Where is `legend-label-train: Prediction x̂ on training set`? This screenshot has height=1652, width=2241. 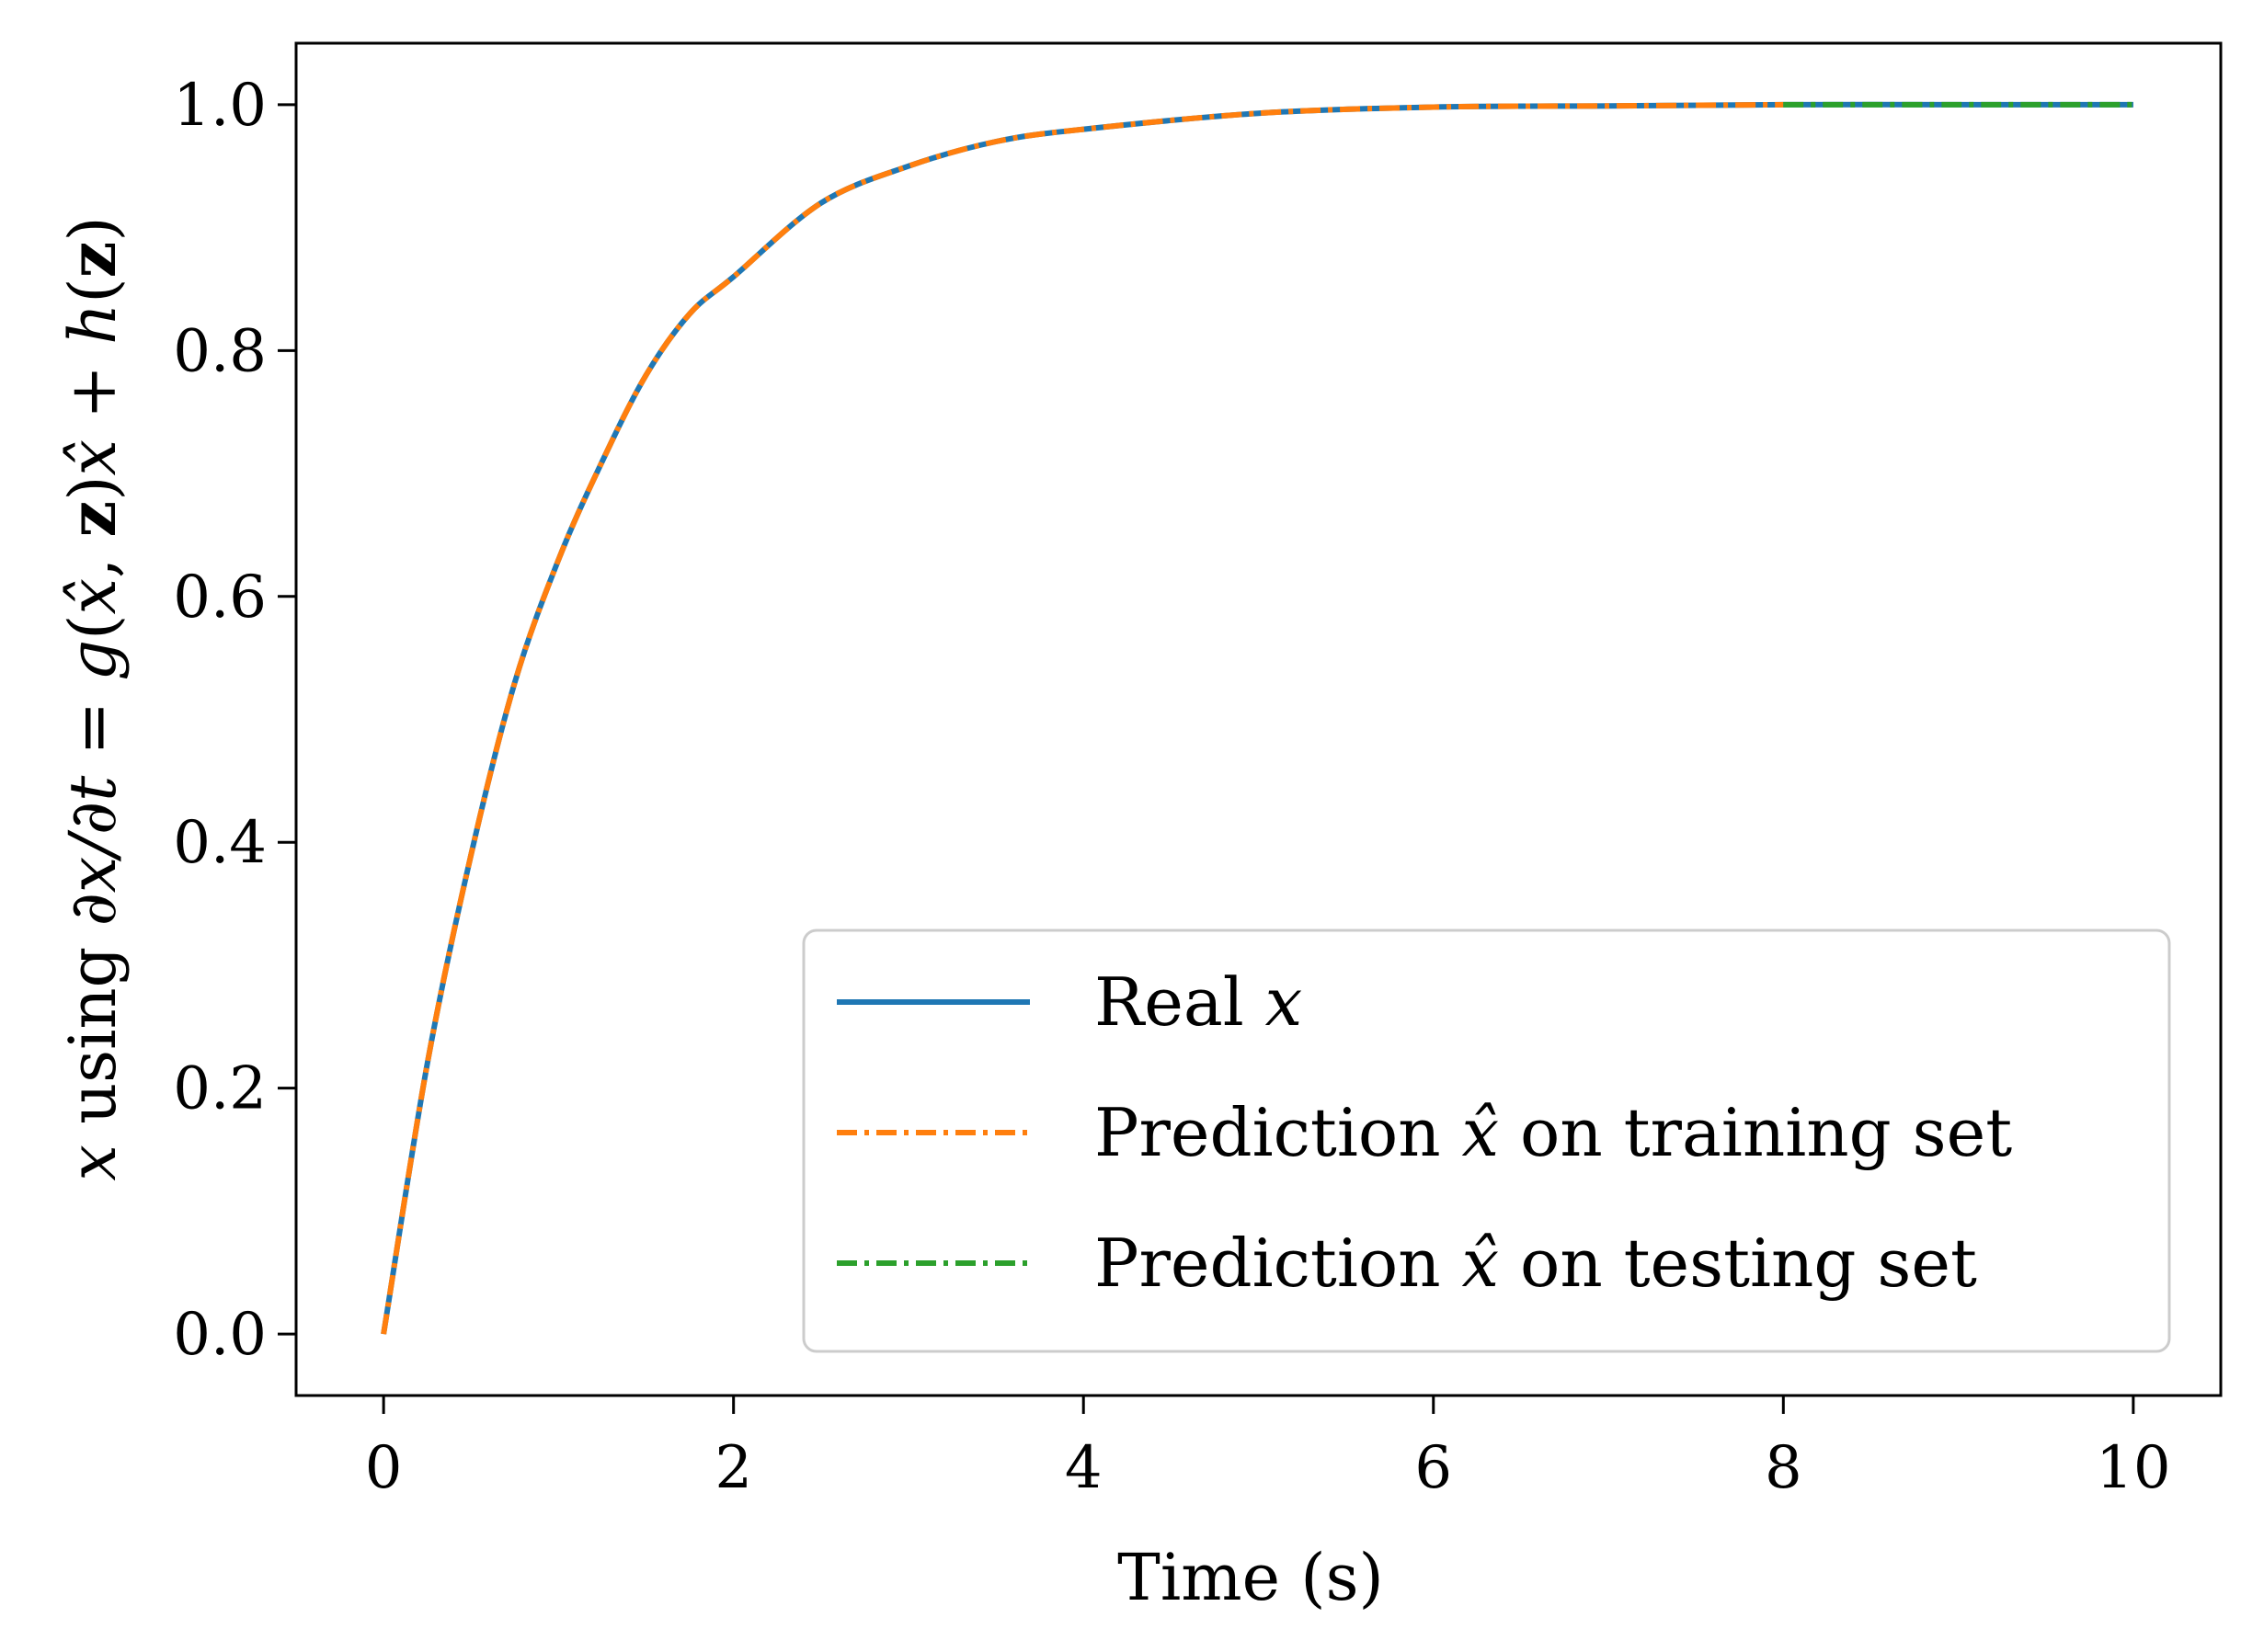
legend-label-train: Prediction x̂ on training set is located at coordinates (1553, 1132).